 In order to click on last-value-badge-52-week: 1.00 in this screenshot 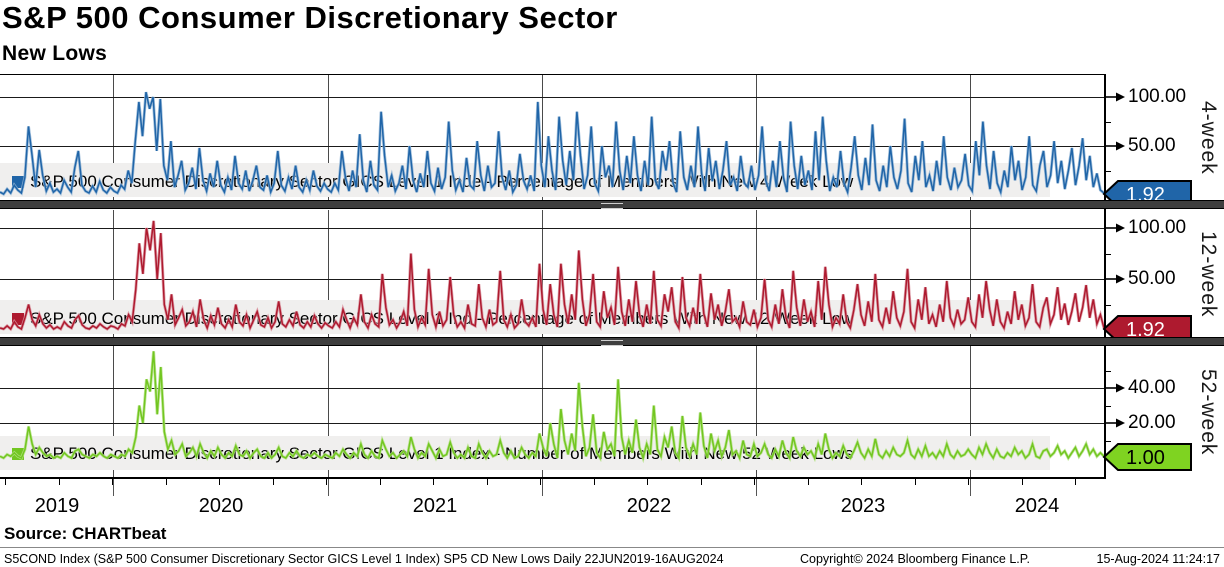, I will do `click(1147, 457)`.